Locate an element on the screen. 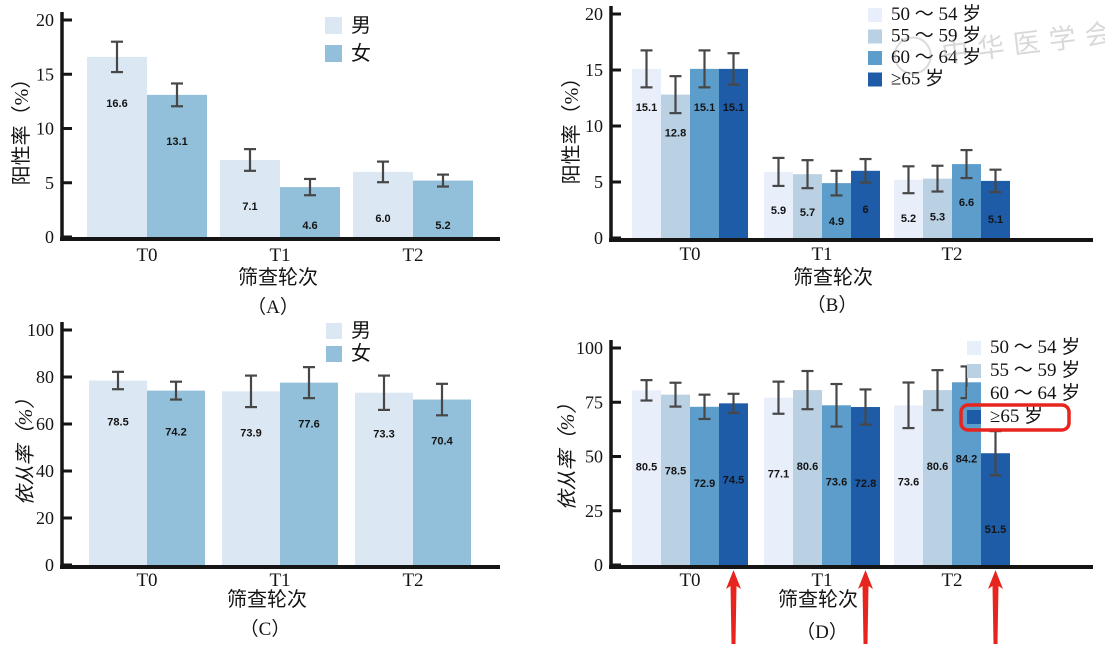 The image size is (1105, 646). y-axis-title: 阳性率（%） is located at coordinates (21, 127).